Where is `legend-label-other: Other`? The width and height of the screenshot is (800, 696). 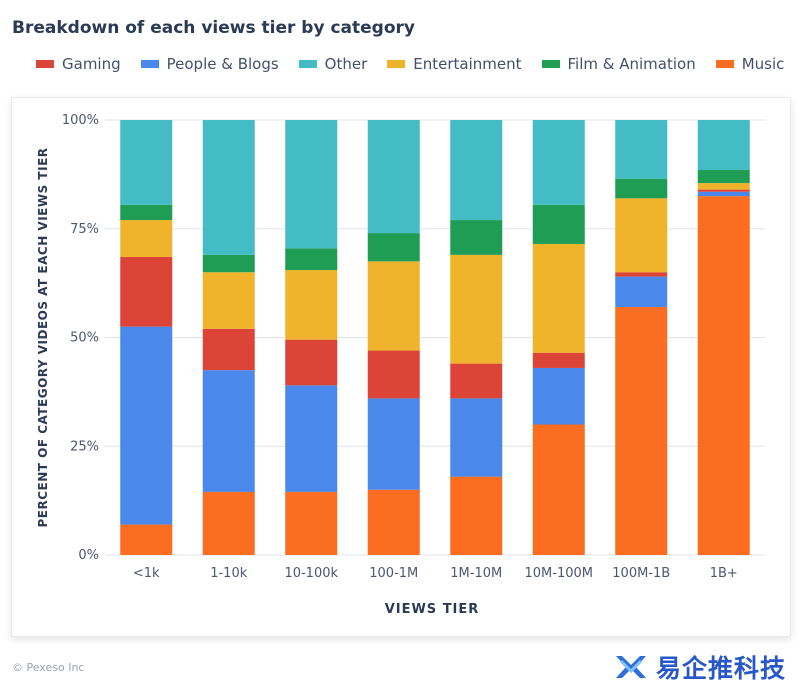
legend-label-other: Other is located at coordinates (346, 64).